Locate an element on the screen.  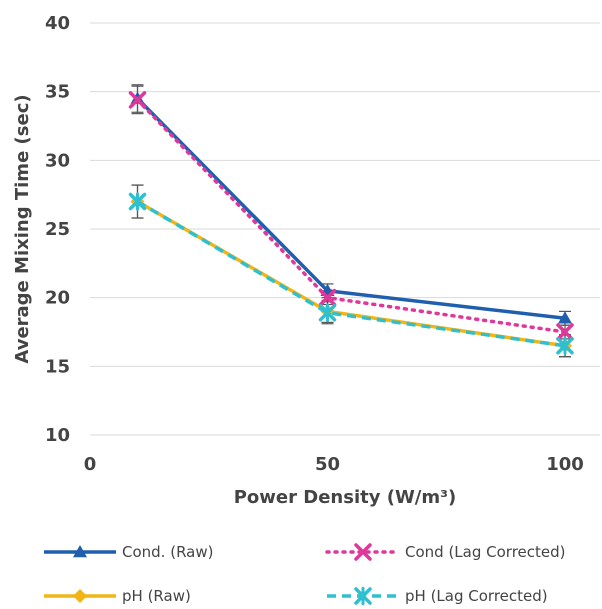
y-tick-label: 15 is located at coordinates (57, 366).